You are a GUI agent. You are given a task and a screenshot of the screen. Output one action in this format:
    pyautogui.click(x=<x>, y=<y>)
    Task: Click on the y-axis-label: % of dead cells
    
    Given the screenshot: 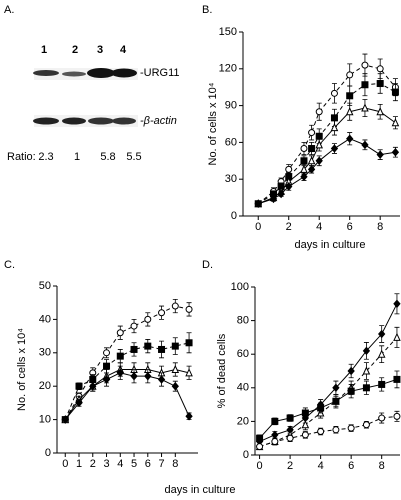 What is the action you would take?
    pyautogui.click(x=222, y=370)
    